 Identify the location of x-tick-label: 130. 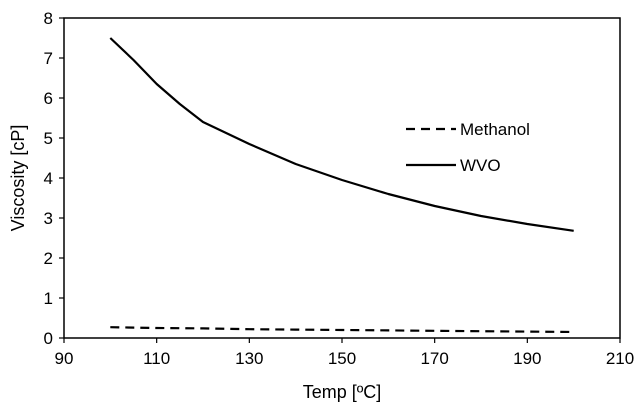
(249, 358).